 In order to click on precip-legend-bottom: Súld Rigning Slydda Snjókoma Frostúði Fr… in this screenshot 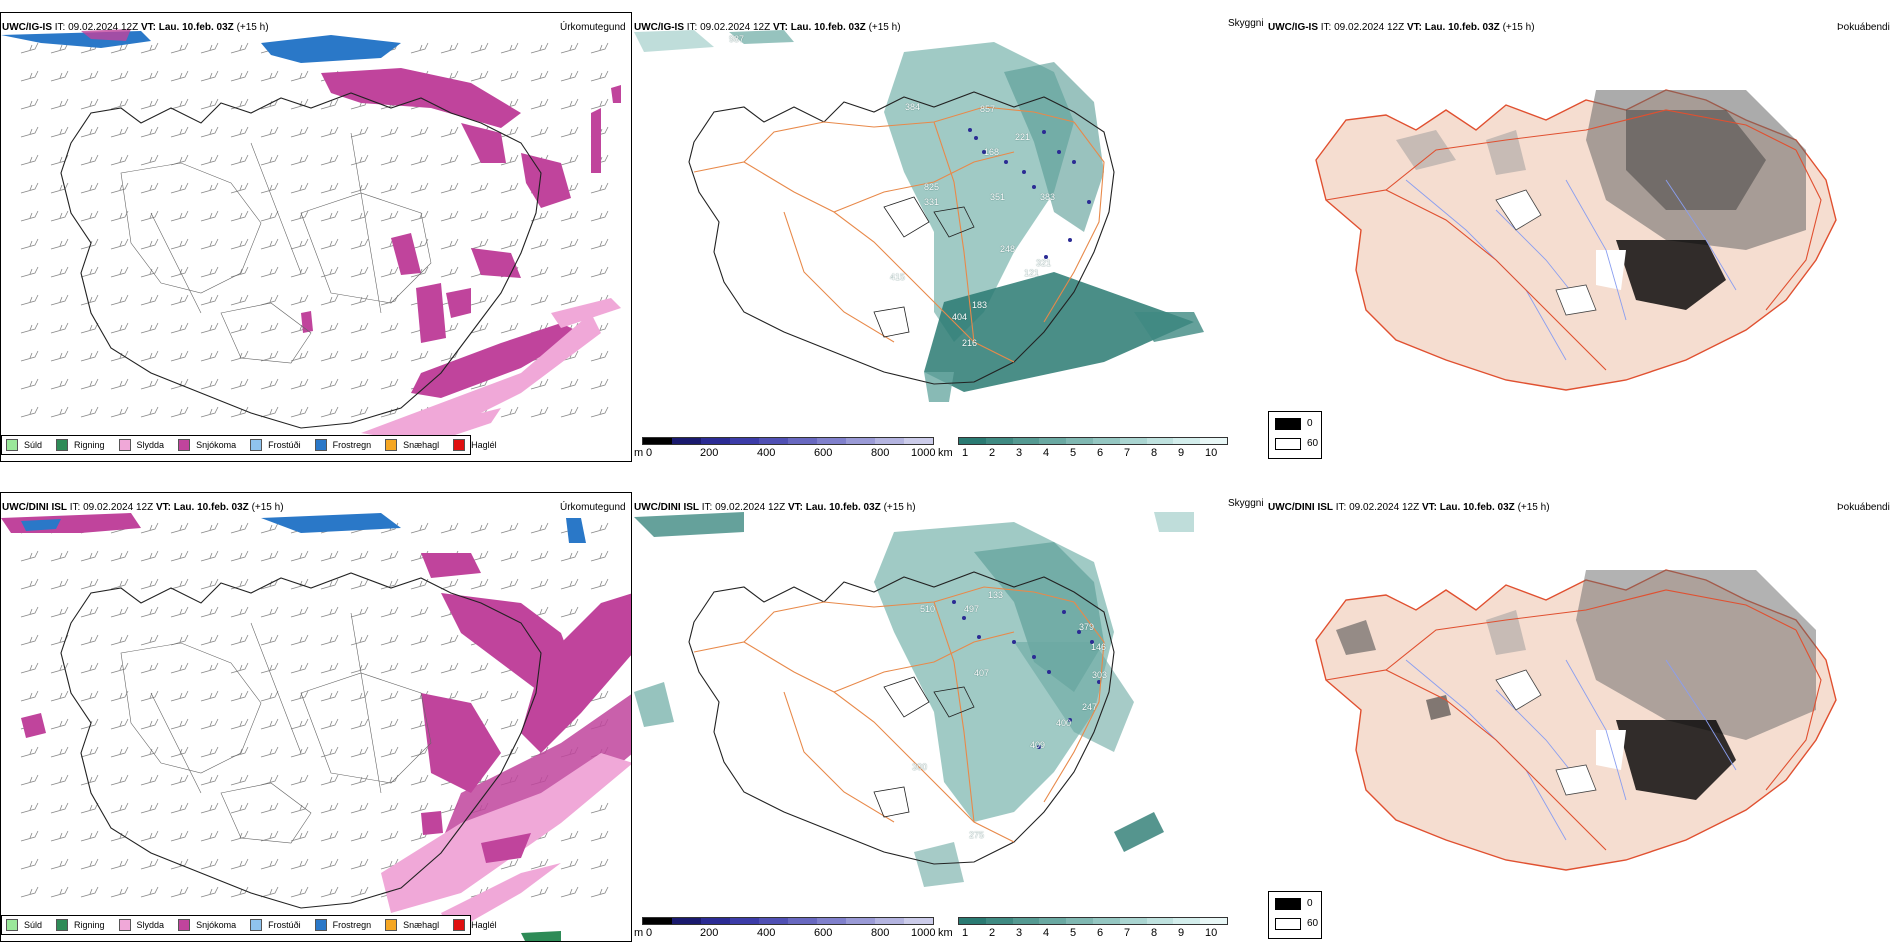, I will do `click(249, 925)`.